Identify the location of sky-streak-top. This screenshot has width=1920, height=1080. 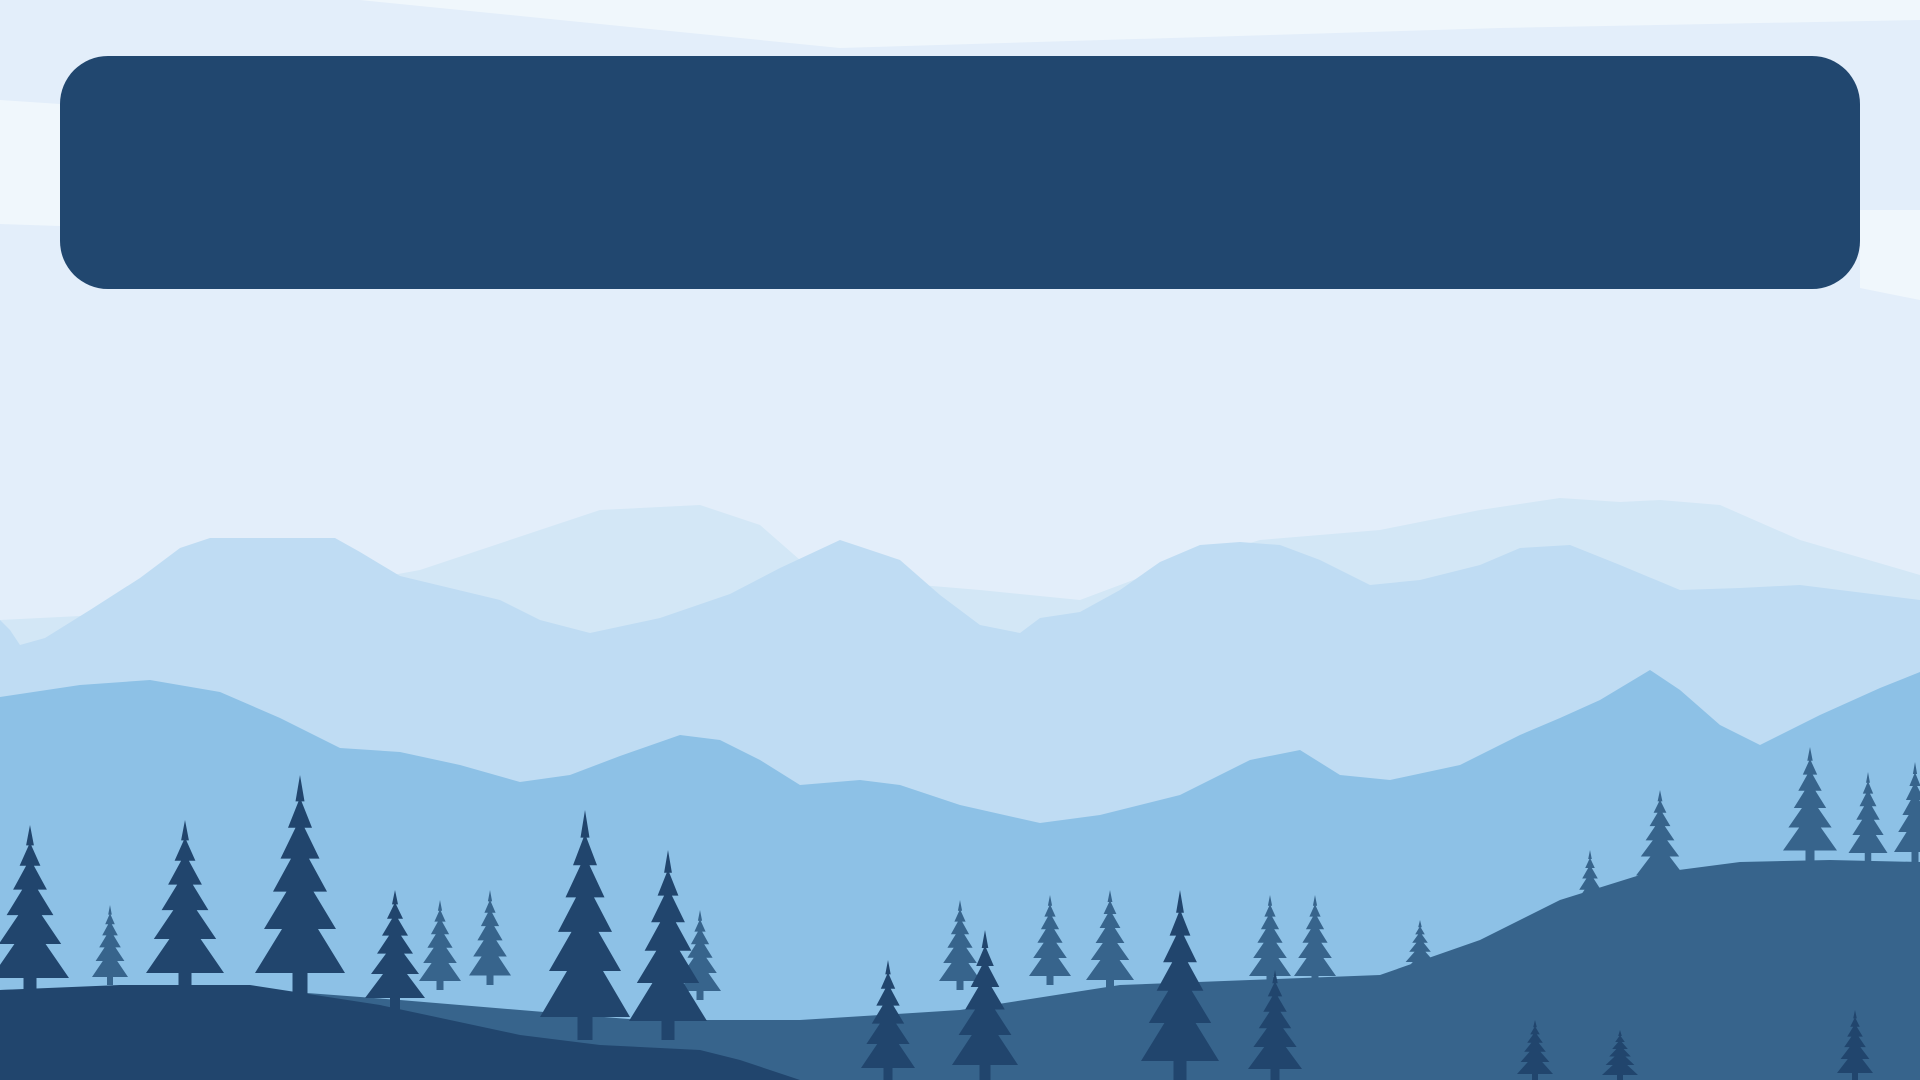
(1140, 24).